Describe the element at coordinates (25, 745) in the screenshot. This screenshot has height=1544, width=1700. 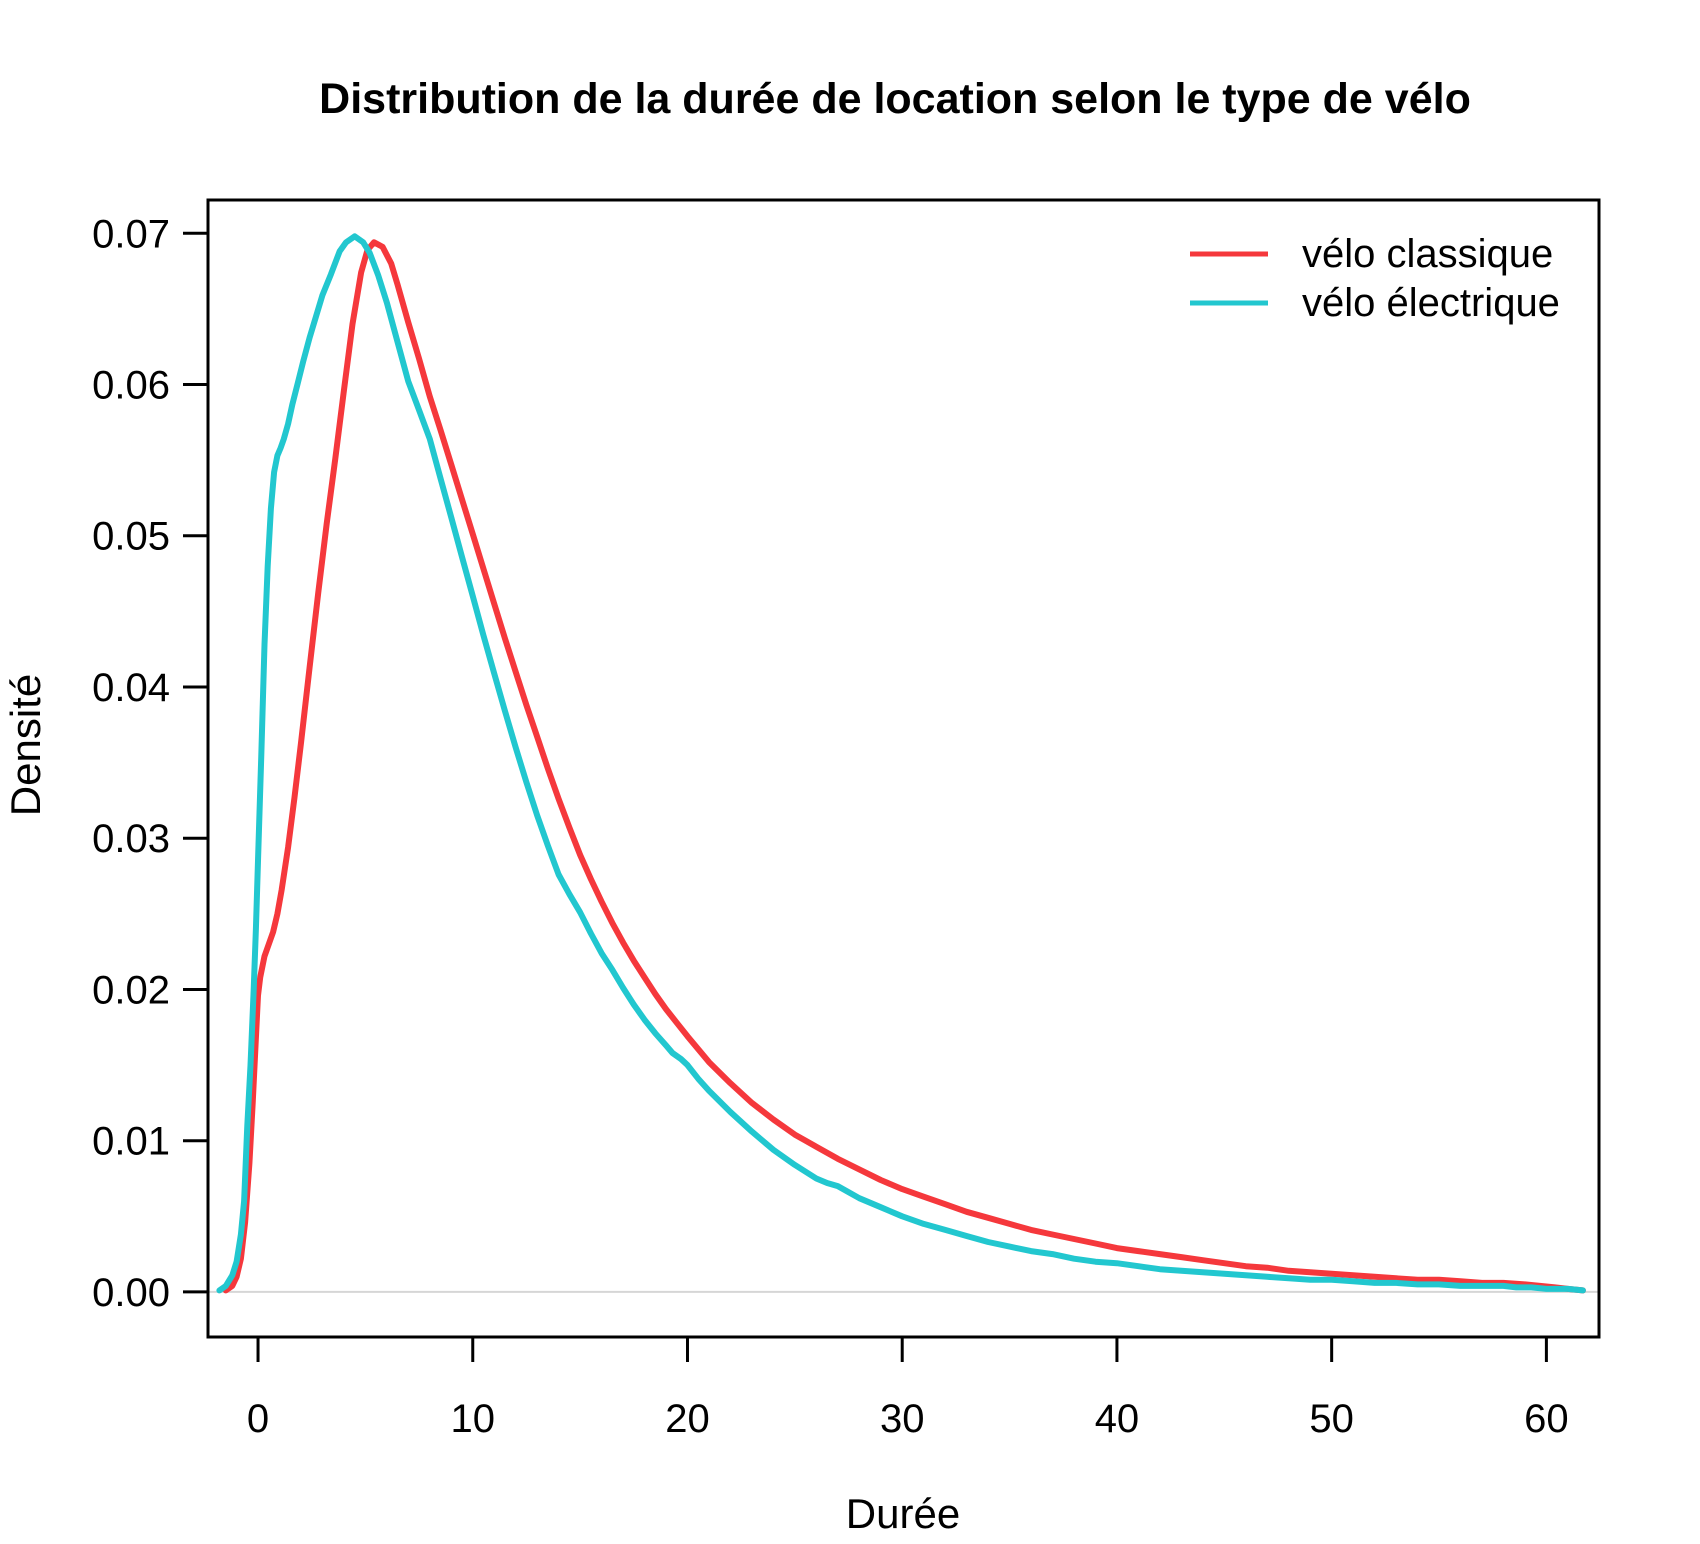
I see `y-axis-label: Densité` at that location.